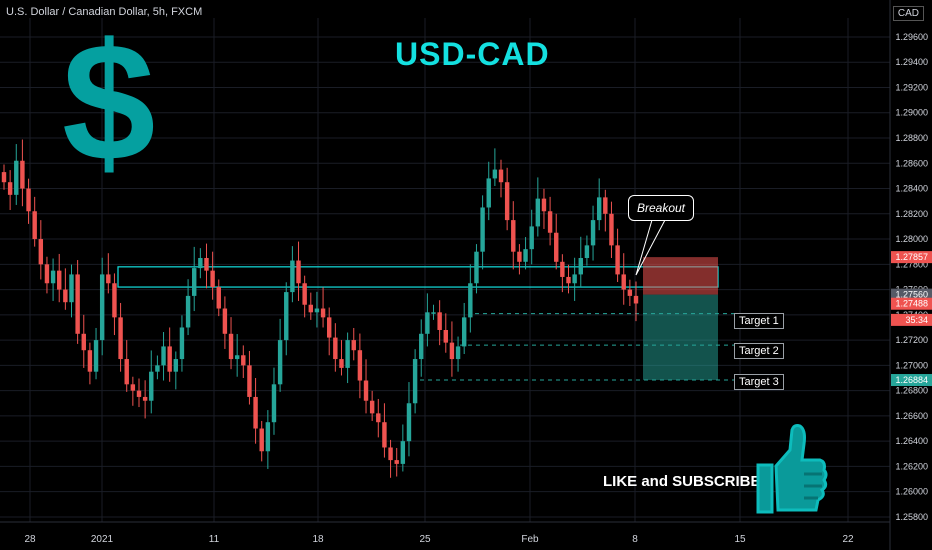 The height and width of the screenshot is (550, 932). What do you see at coordinates (908, 13) in the screenshot?
I see `currency-label: CAD` at bounding box center [908, 13].